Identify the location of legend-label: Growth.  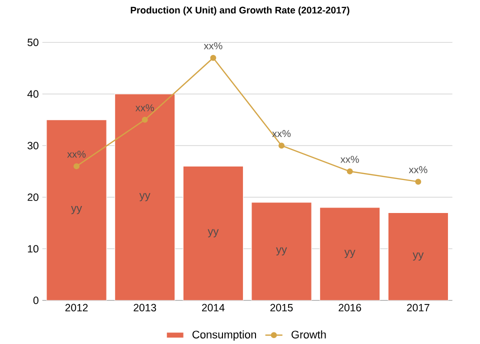
(309, 334).